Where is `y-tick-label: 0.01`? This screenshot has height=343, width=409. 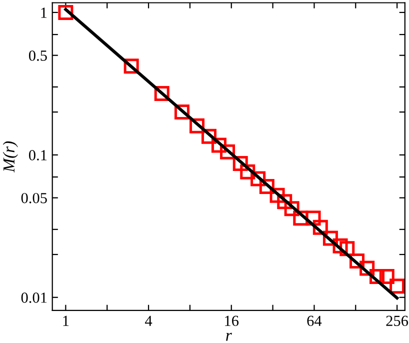 y-tick-label: 0.01 is located at coordinates (34, 297).